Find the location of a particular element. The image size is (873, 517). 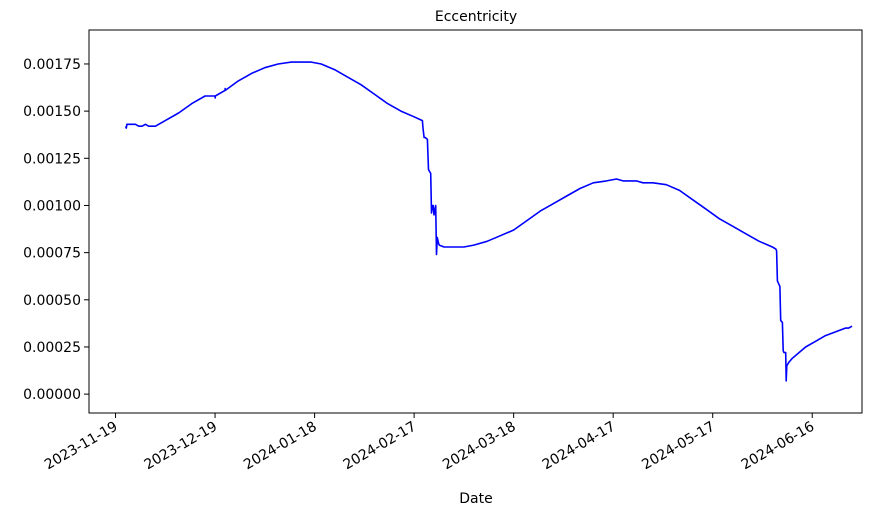

y-tick-label: 0.00000 is located at coordinates (52, 395).